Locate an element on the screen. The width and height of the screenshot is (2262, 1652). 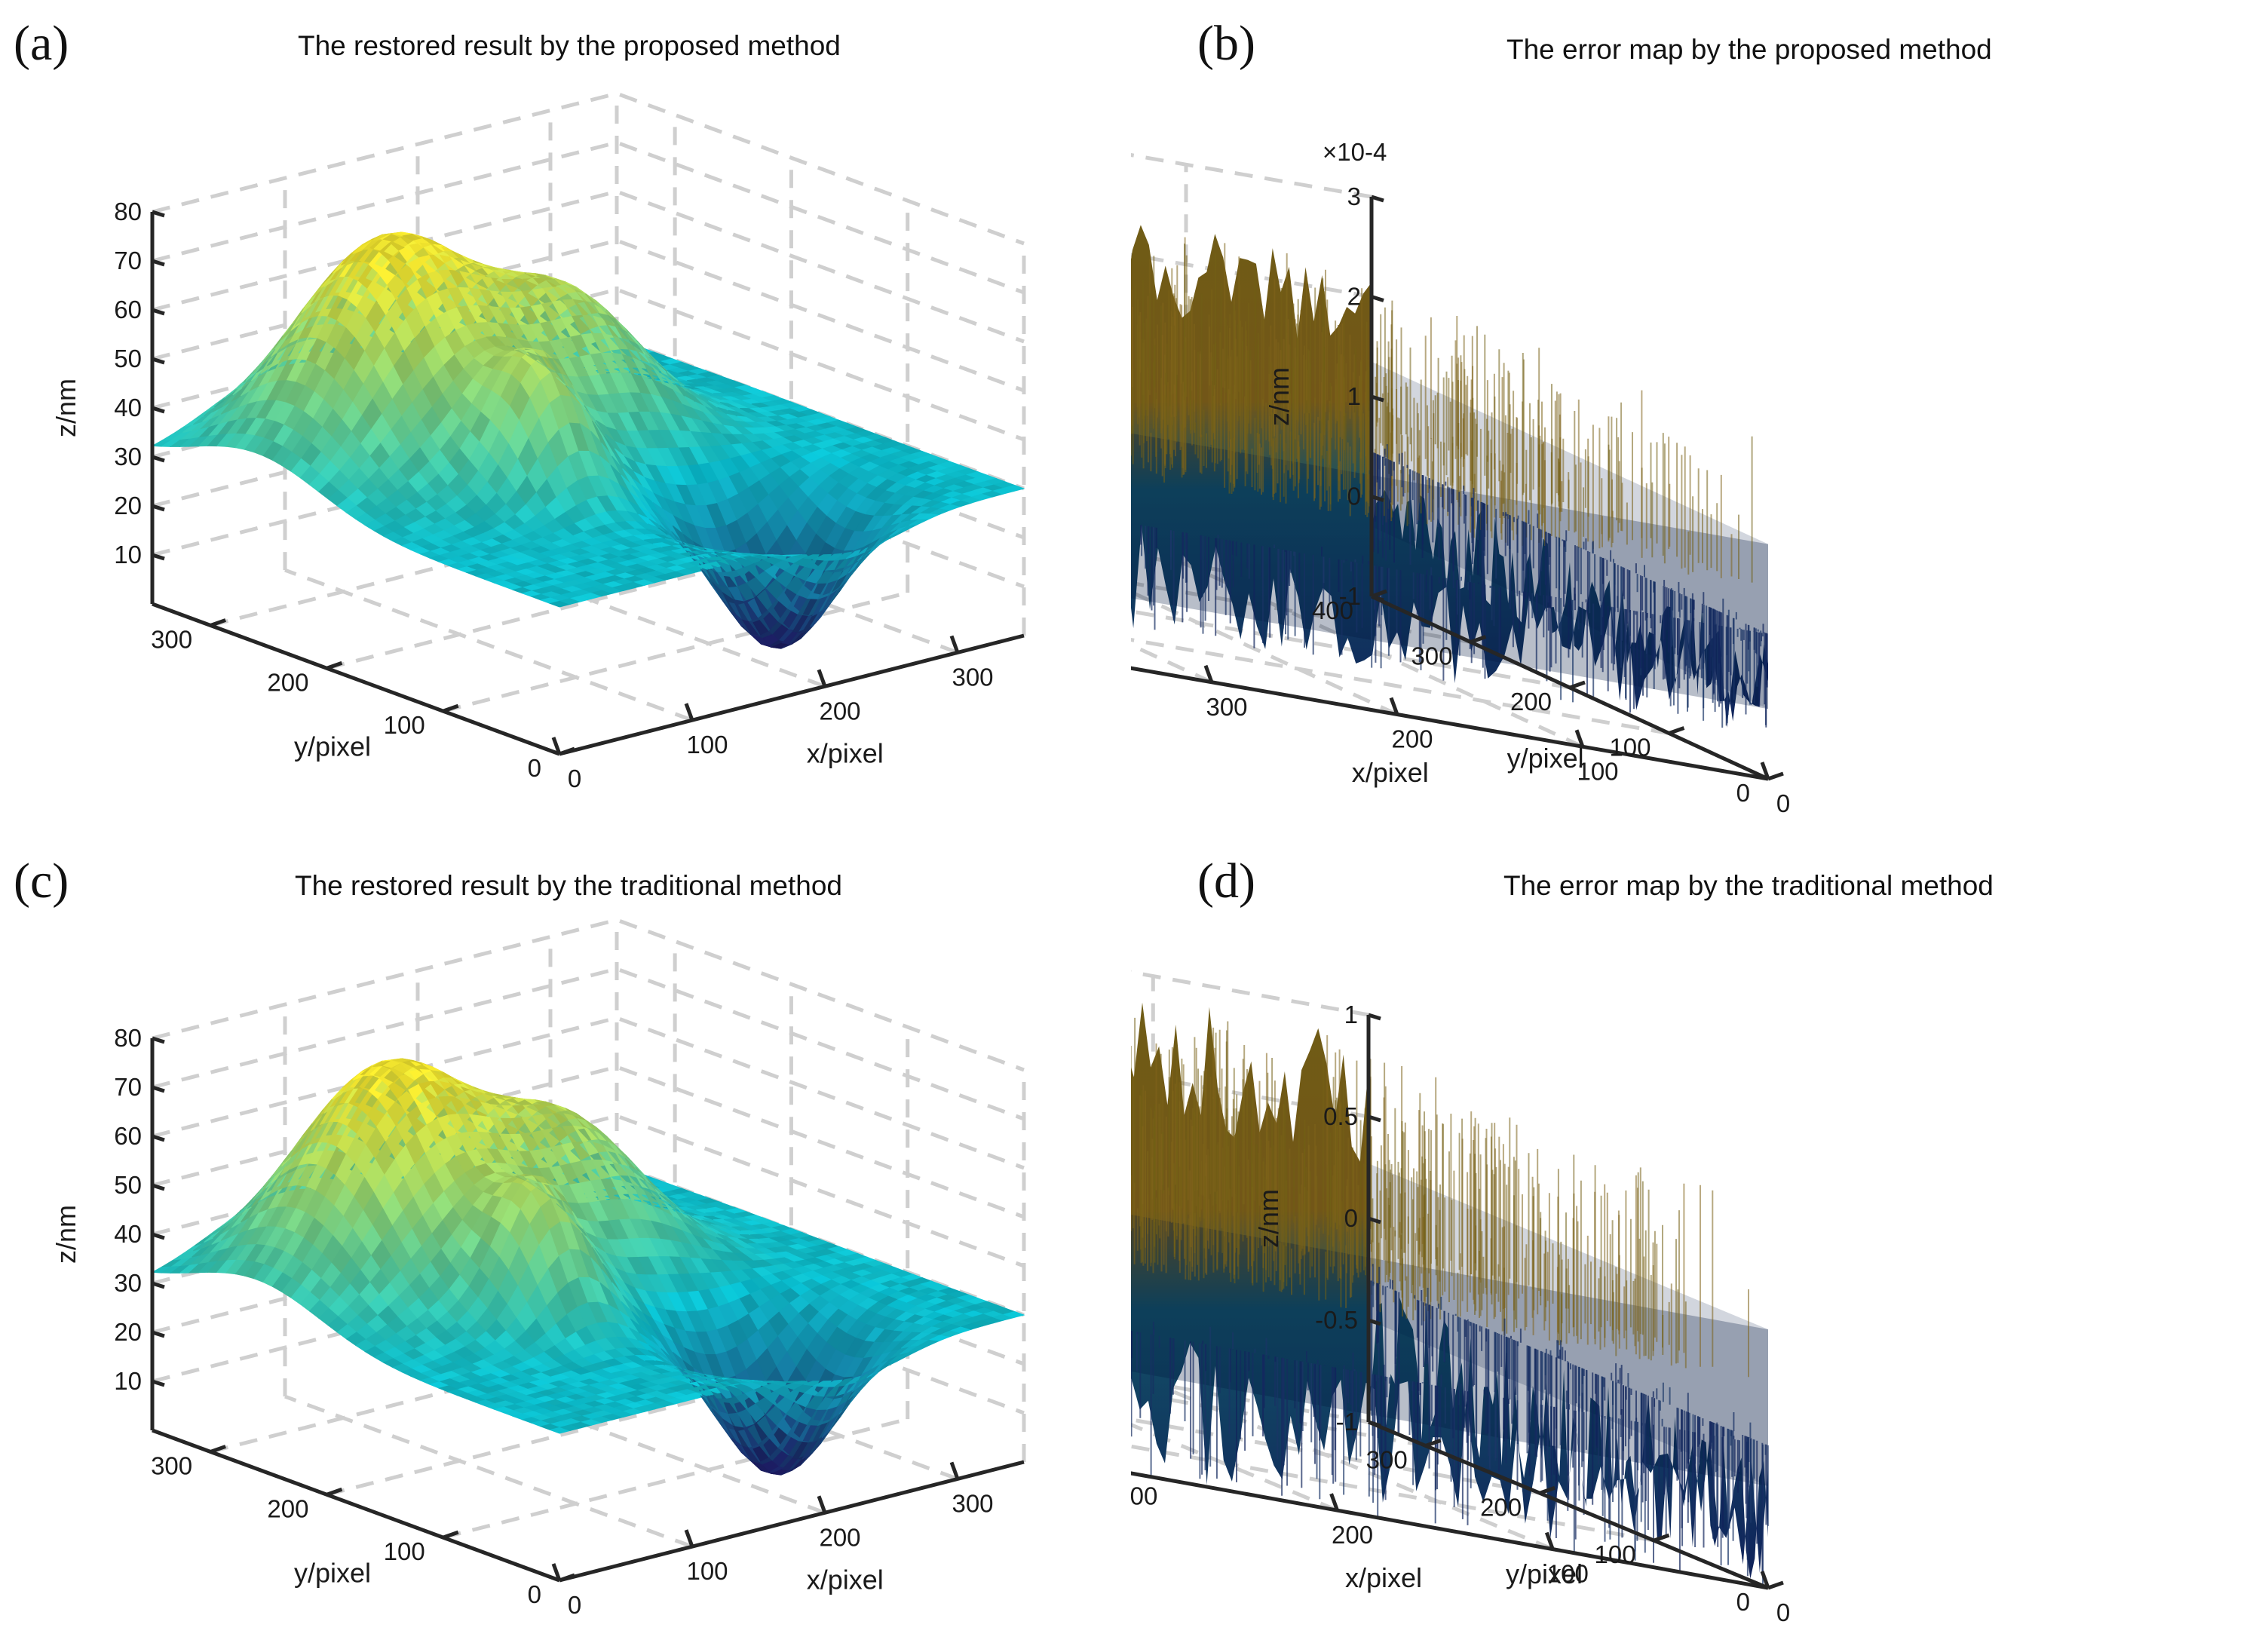
z-tick-label: 20 is located at coordinates (128, 506).